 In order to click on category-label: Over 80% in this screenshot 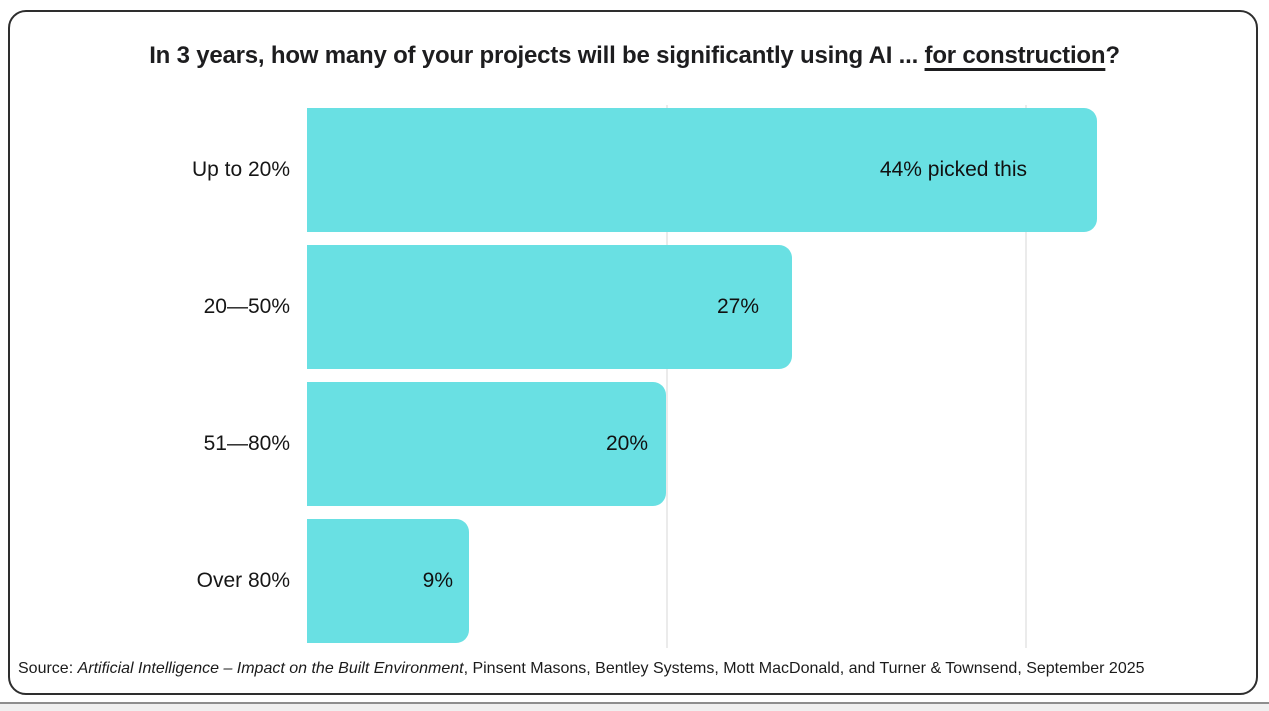, I will do `click(243, 580)`.